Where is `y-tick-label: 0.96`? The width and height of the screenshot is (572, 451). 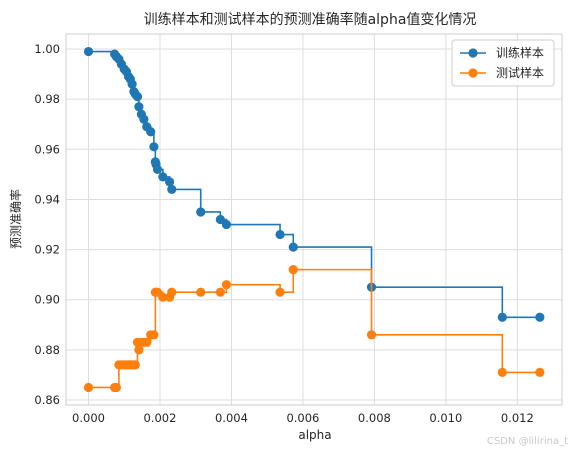 y-tick-label: 0.96 is located at coordinates (47, 149).